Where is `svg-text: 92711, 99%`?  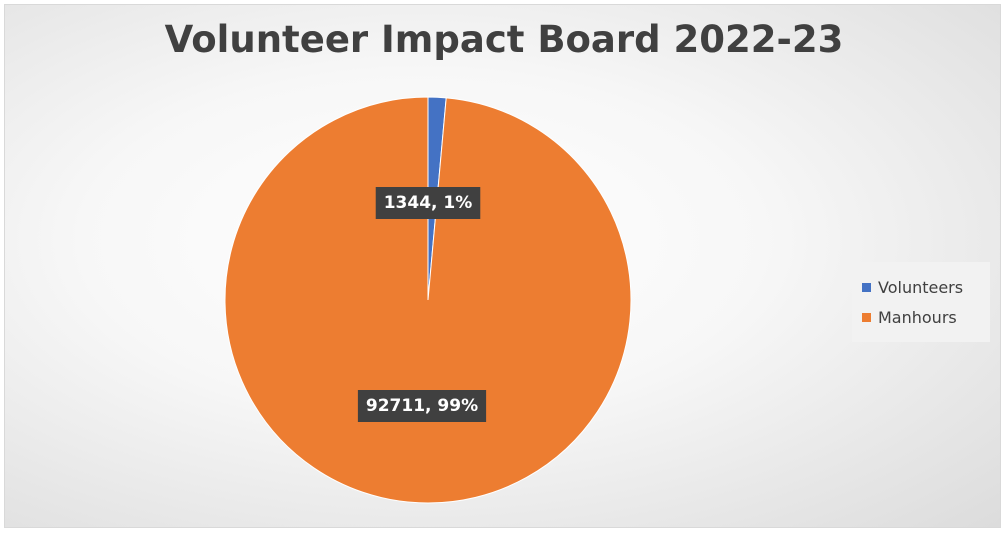 svg-text: 92711, 99% is located at coordinates (422, 406).